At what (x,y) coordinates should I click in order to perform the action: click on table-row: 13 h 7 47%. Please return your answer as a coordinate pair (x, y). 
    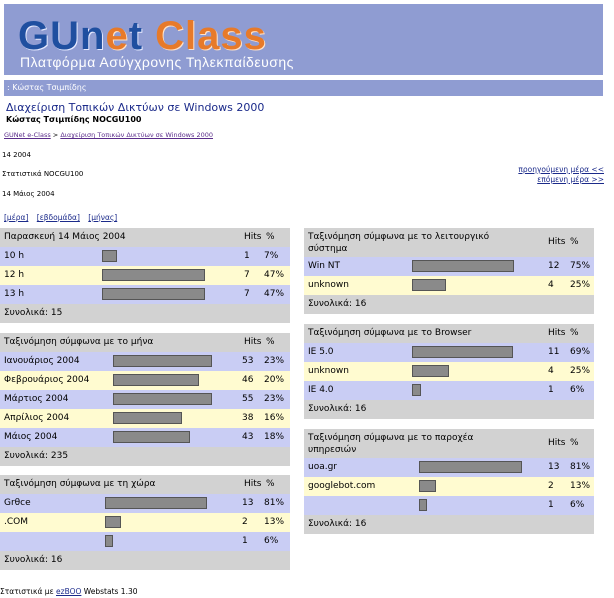
    Looking at the image, I should click on (145, 294).